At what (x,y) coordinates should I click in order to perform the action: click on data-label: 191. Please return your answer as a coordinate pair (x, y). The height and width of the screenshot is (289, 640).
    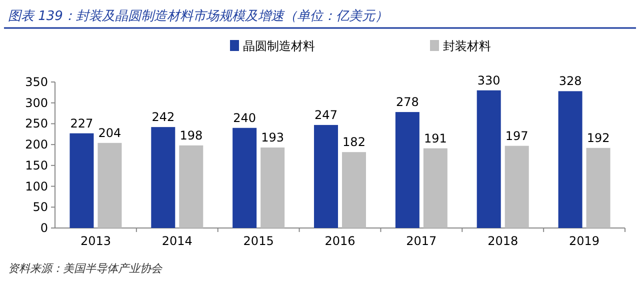
    Looking at the image, I should click on (435, 138).